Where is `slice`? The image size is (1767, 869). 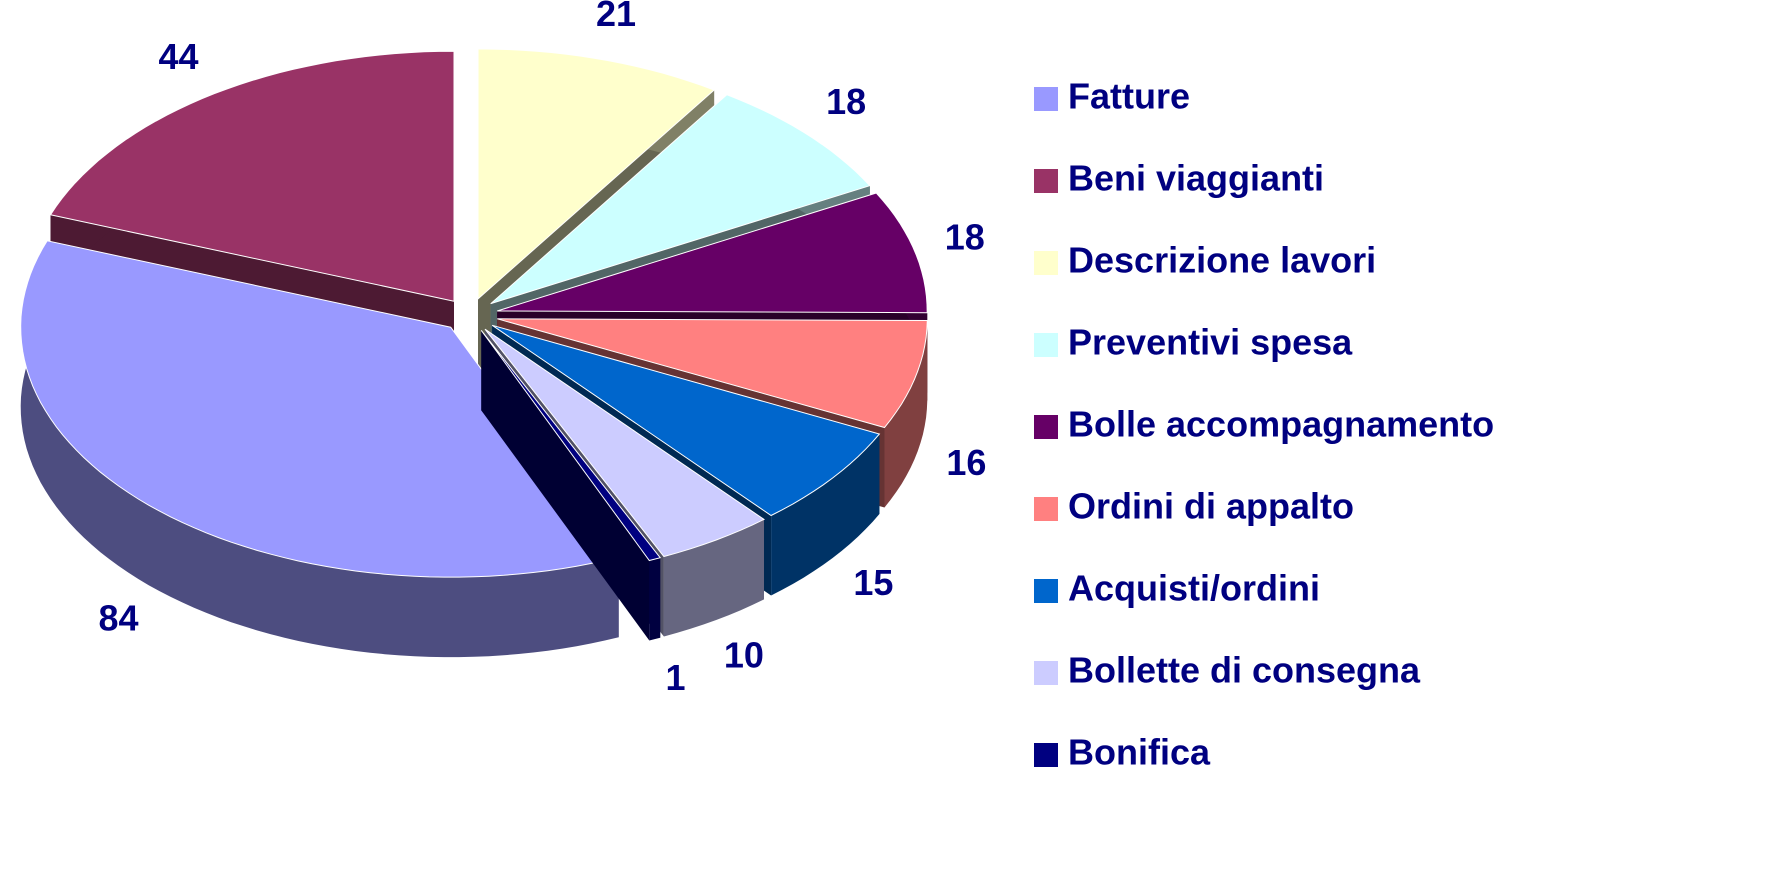 slice is located at coordinates (571, 485).